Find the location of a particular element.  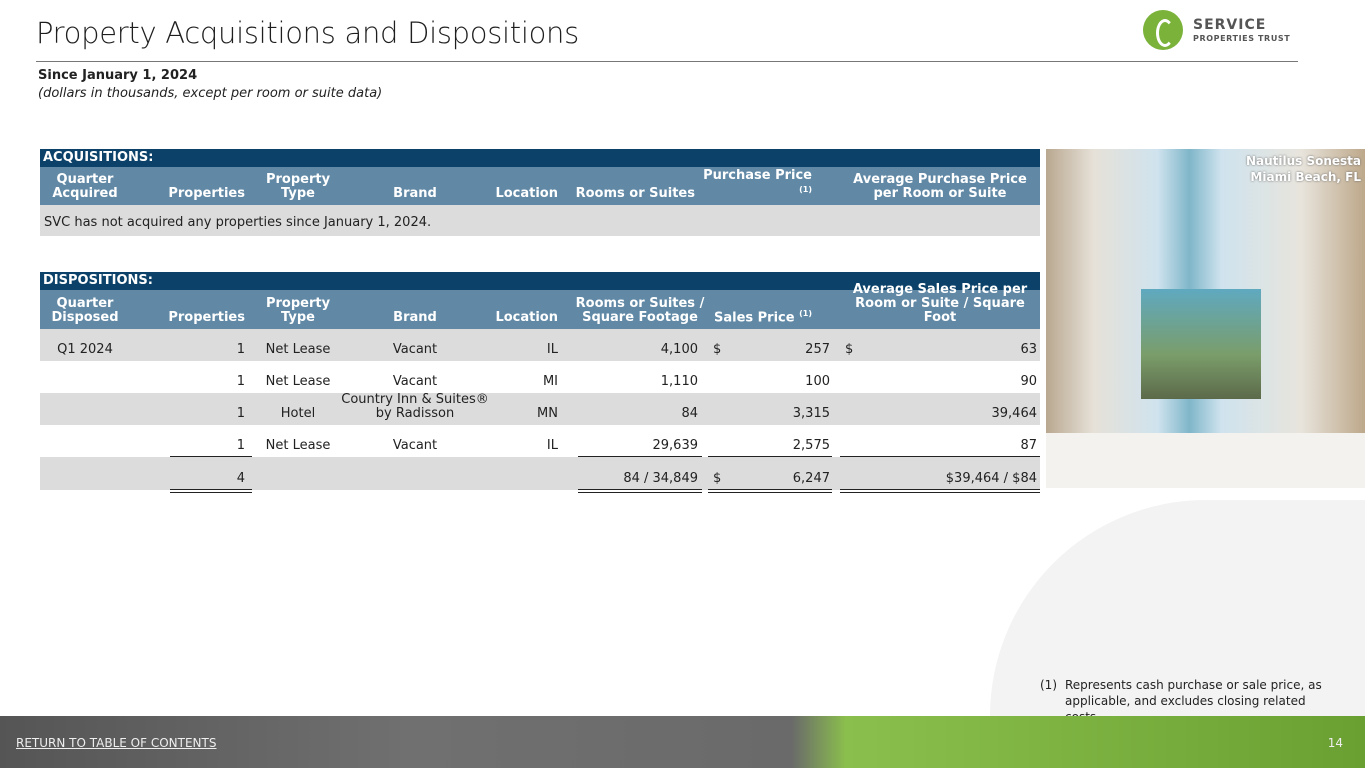

cell-price: 100 is located at coordinates (817, 381).